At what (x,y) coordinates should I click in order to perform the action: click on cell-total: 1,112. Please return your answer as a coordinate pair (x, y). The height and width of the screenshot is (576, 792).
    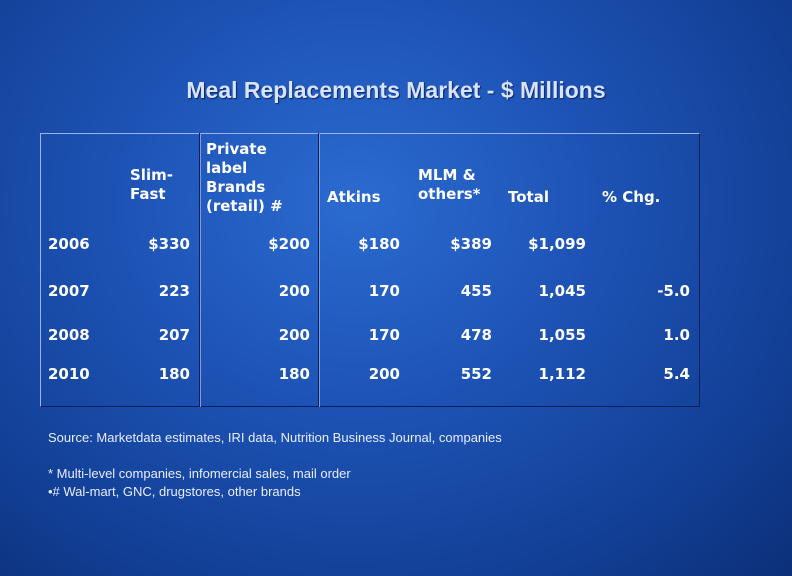
    Looking at the image, I should click on (562, 374).